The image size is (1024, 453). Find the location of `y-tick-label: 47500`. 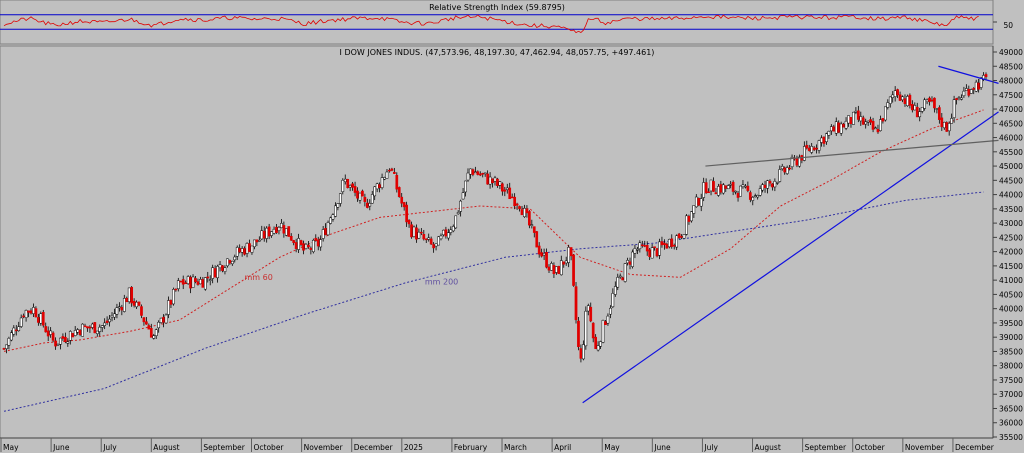

y-tick-label: 47500 is located at coordinates (1011, 95).